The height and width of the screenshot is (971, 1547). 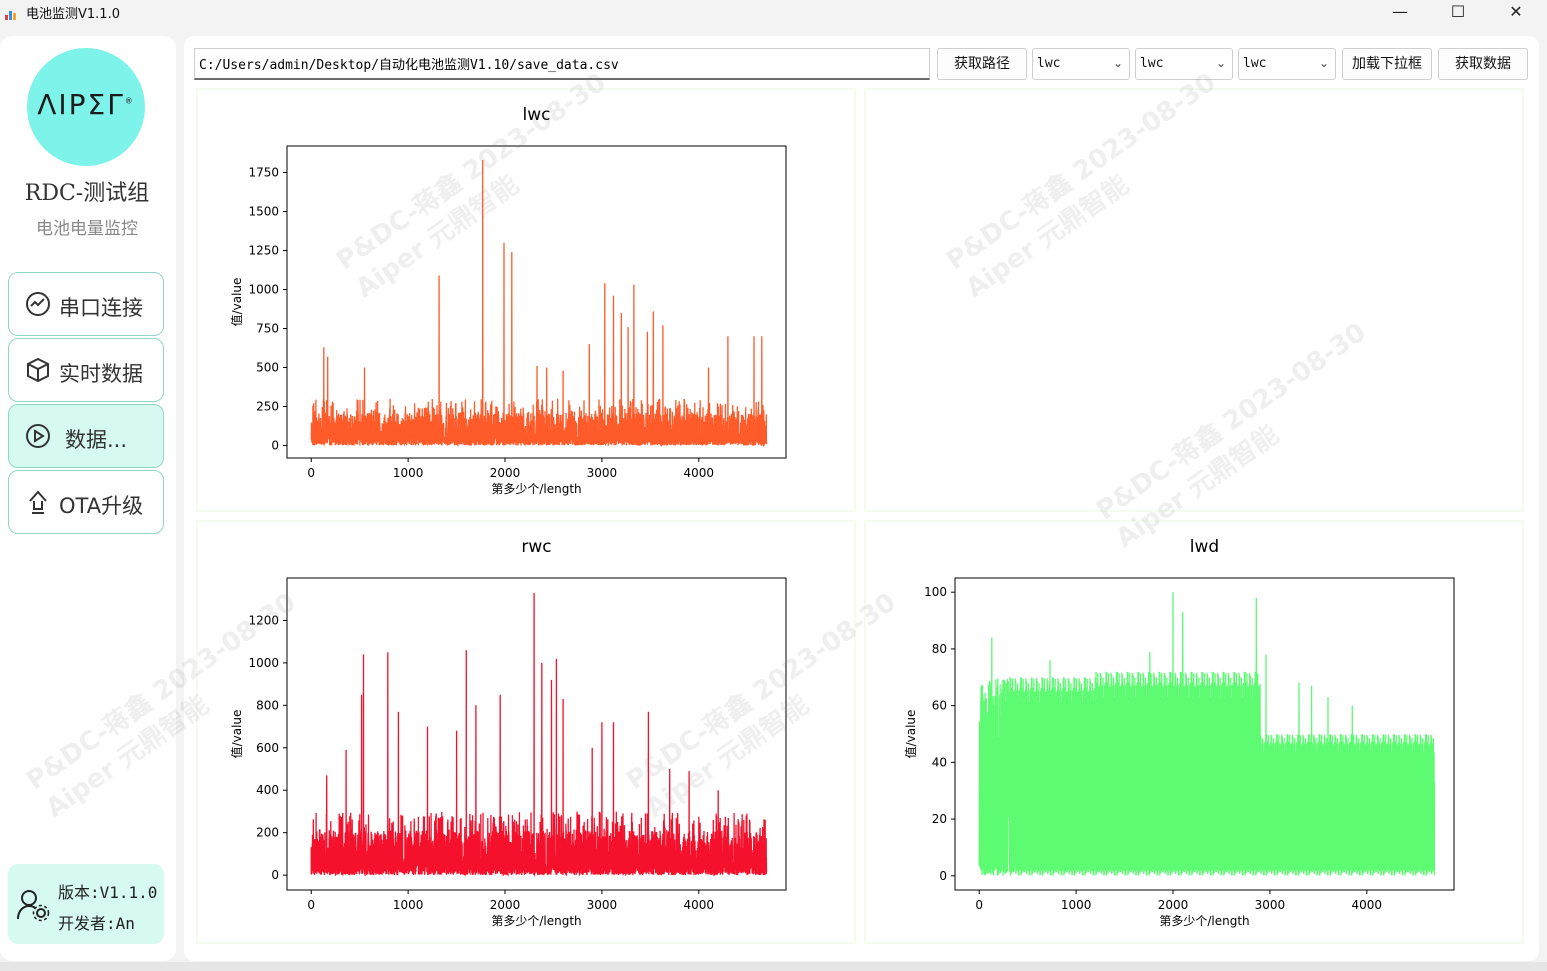 What do you see at coordinates (1287, 64) in the screenshot?
I see `series-select-3: lwc ⌄` at bounding box center [1287, 64].